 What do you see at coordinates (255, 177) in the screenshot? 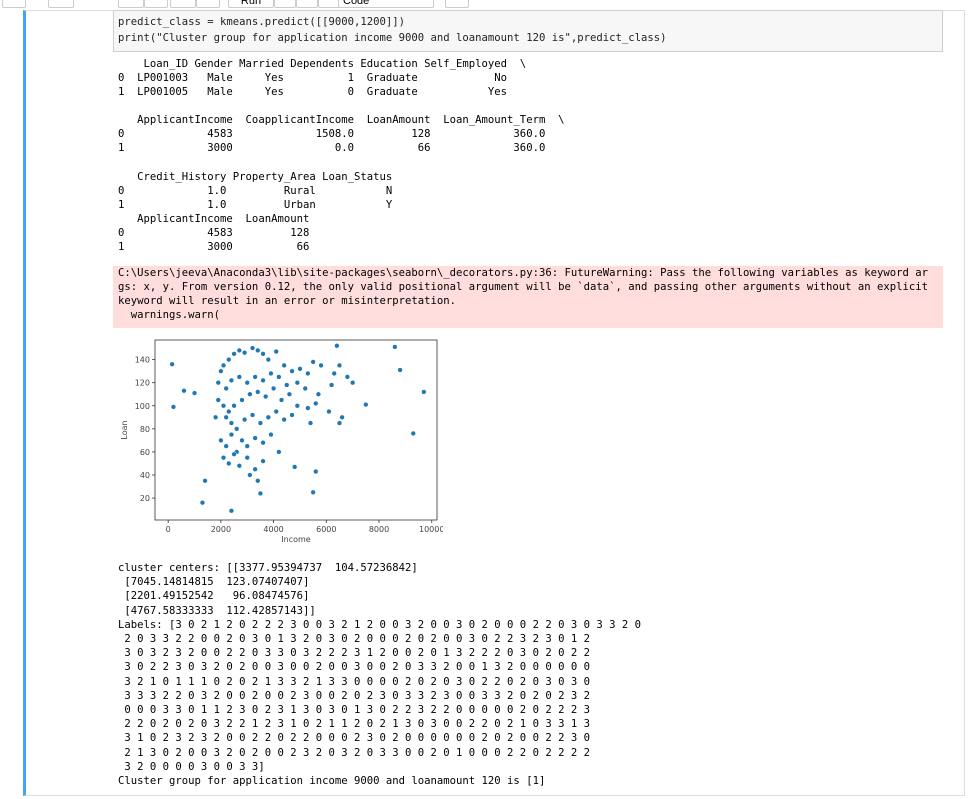
I see `dataframe-line: Credit_History Property_Area Loan_Status` at bounding box center [255, 177].